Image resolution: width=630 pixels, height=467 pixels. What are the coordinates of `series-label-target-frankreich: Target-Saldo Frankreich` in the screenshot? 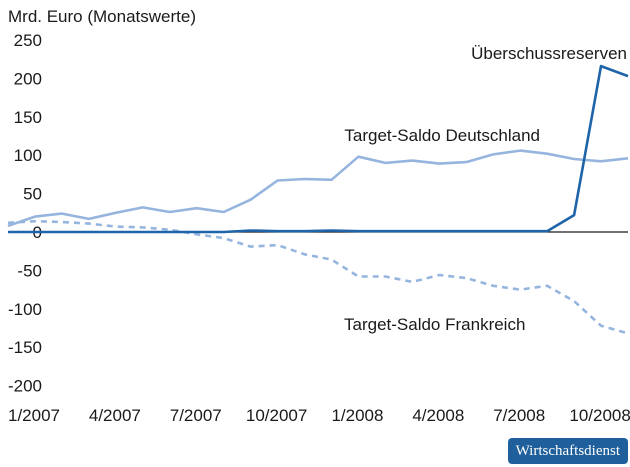 It's located at (434, 324).